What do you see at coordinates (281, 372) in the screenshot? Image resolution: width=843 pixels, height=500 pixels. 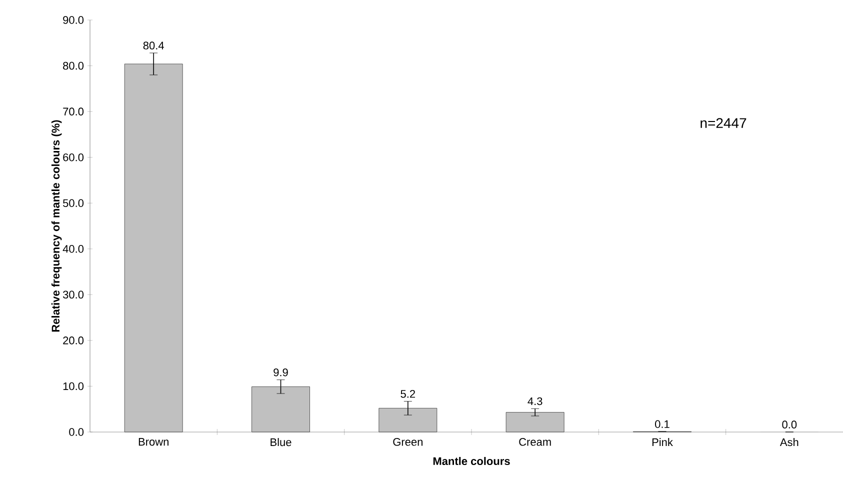 I see `data-label: 9.9` at bounding box center [281, 372].